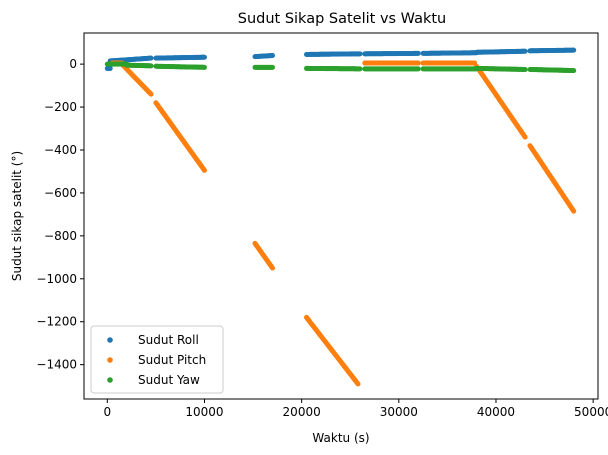 This screenshot has height=455, width=608. Describe the element at coordinates (204, 412) in the screenshot. I see `x-tick-label: 10000` at that location.